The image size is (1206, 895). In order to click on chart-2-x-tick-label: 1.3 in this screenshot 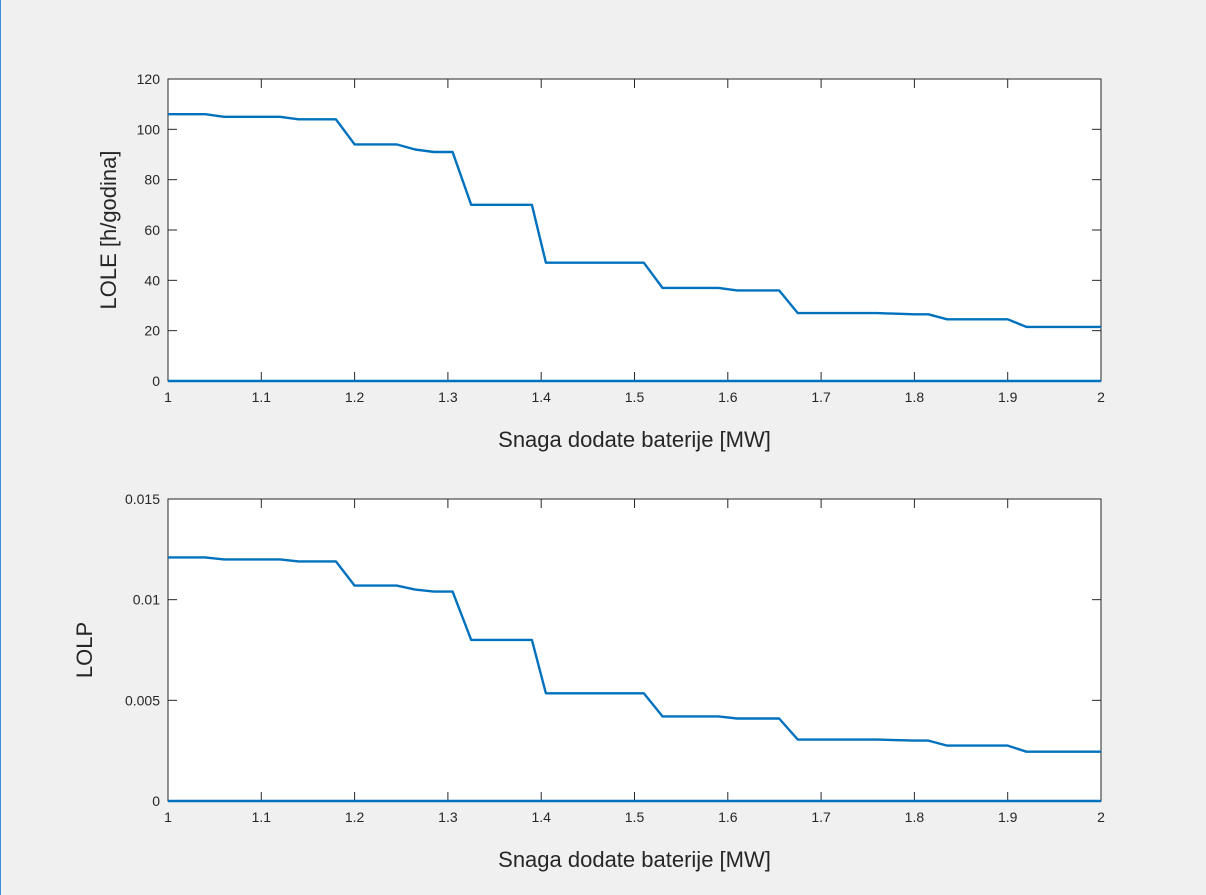, I will do `click(448, 817)`.